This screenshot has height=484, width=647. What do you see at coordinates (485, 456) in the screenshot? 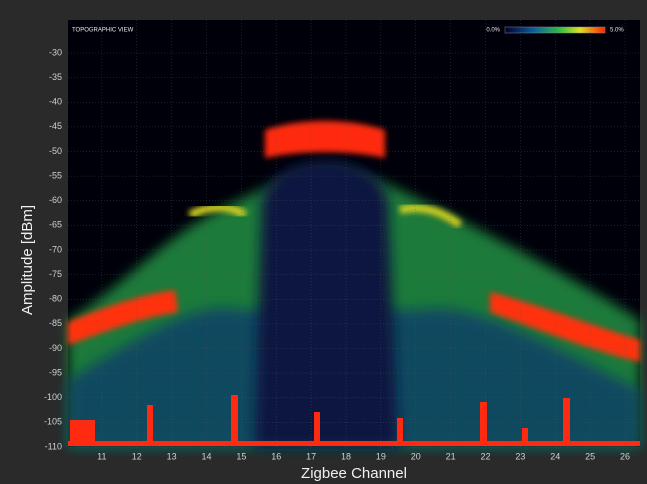
I see `x-tick-label: 22` at bounding box center [485, 456].